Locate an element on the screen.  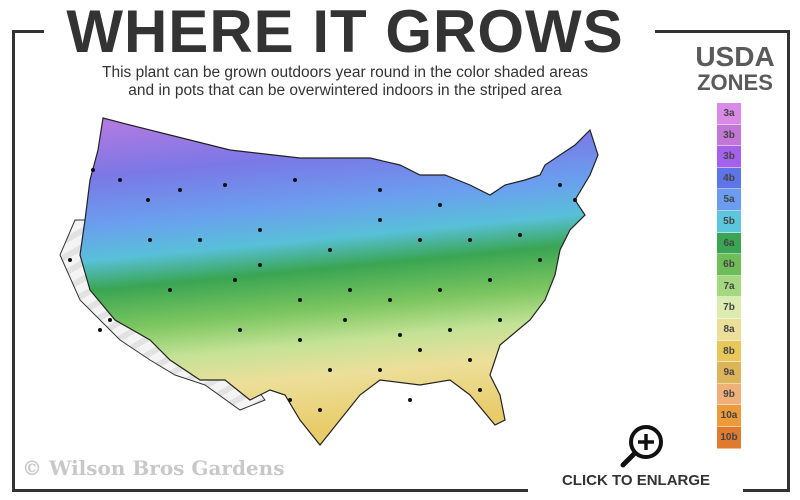
legend-zone: 5a is located at coordinates (729, 200).